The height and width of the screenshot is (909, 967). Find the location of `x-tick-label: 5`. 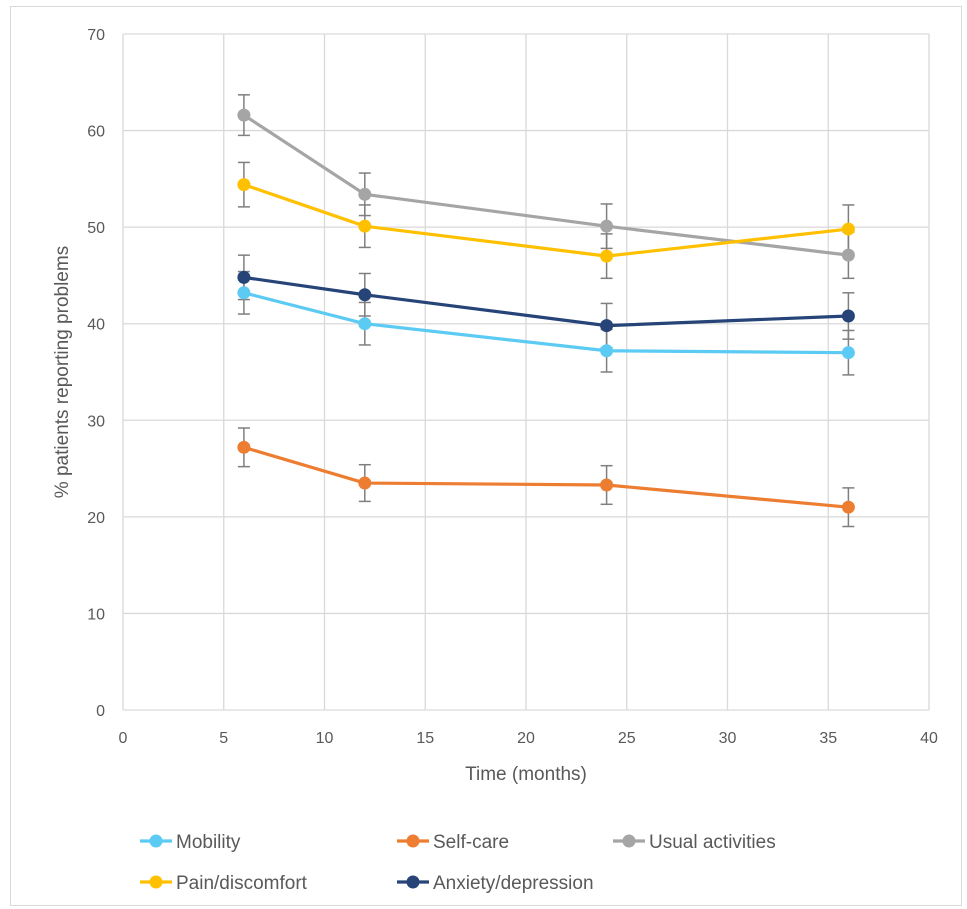

x-tick-label: 5 is located at coordinates (223, 738).